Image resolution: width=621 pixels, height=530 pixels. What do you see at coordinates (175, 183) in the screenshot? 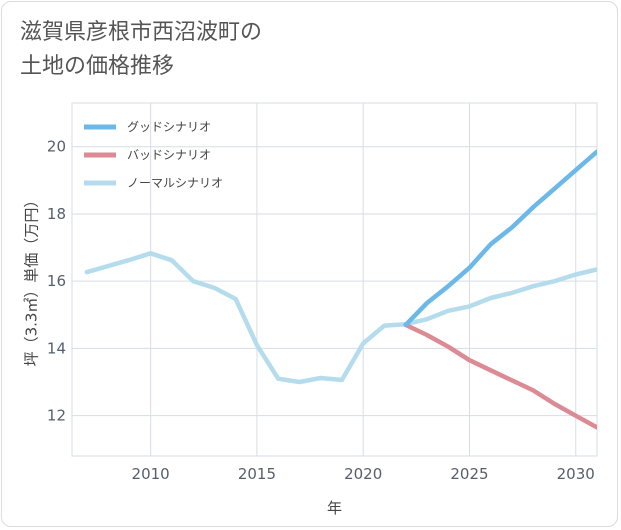
I see `legend-label: ノーマルシナリオ` at bounding box center [175, 183].